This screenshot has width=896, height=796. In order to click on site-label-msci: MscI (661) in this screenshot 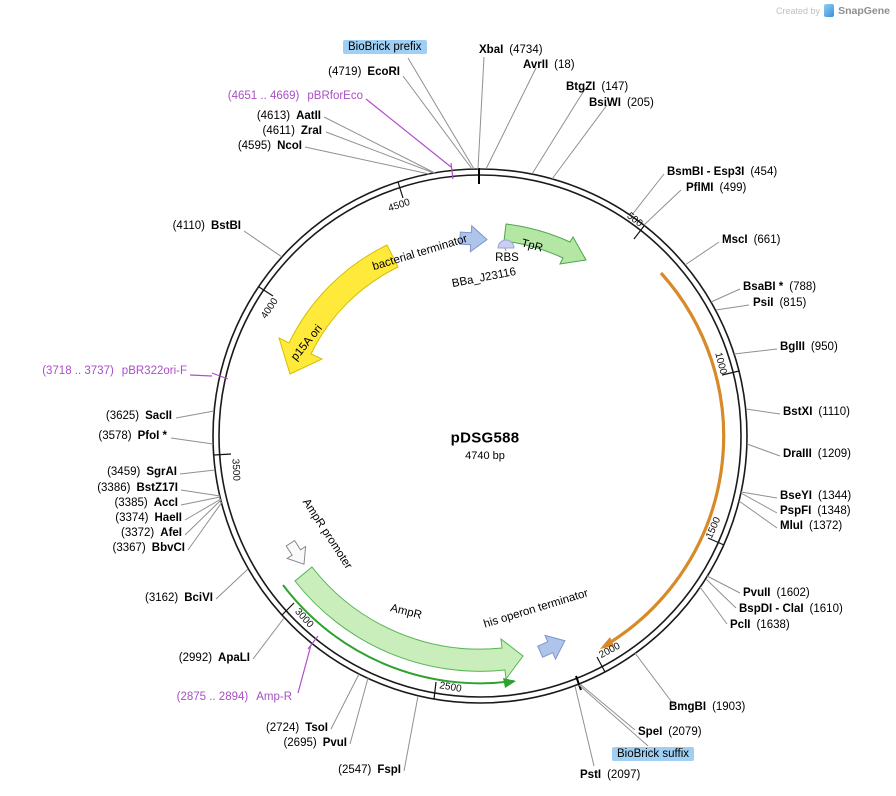, I will do `click(751, 240)`.